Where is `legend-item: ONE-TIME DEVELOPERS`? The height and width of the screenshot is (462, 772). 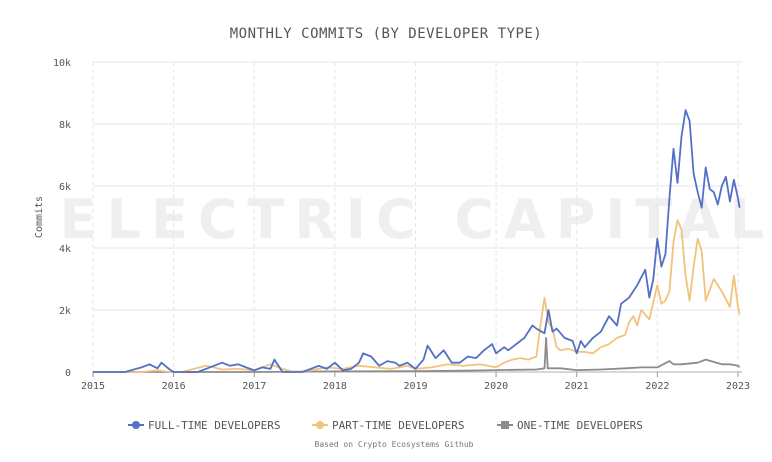
legend-item: ONE-TIME DEVELOPERS is located at coordinates (570, 425).